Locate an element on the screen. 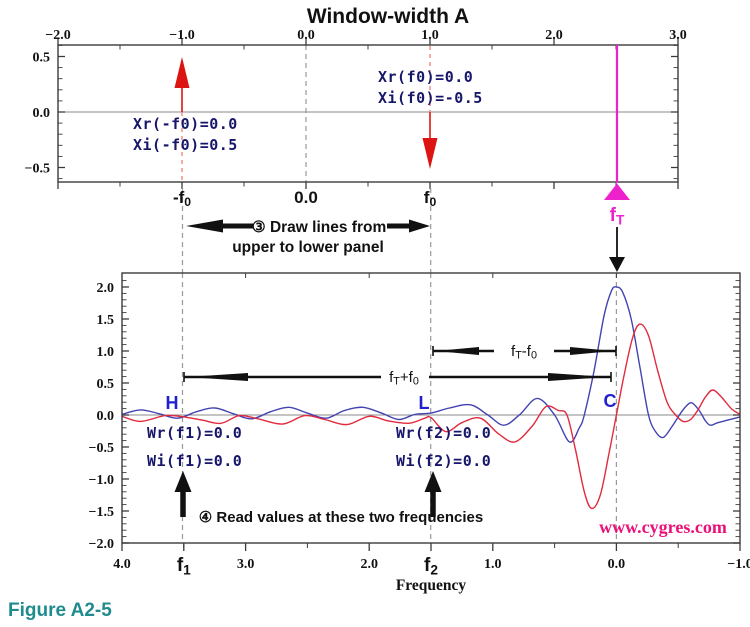  figure-caption: Figure A2-5 is located at coordinates (60, 610).